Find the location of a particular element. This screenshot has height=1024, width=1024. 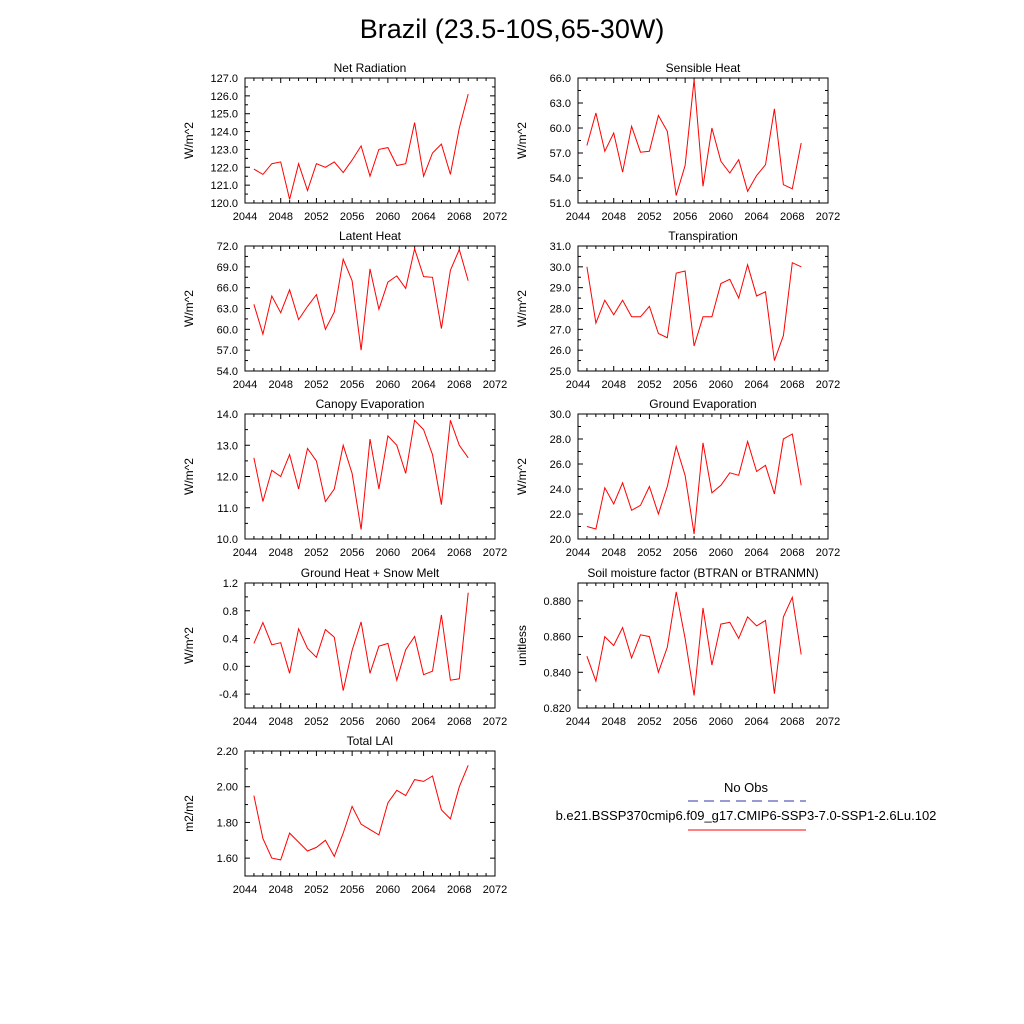

y-axis-label: m2/m2 is located at coordinates (189, 813).